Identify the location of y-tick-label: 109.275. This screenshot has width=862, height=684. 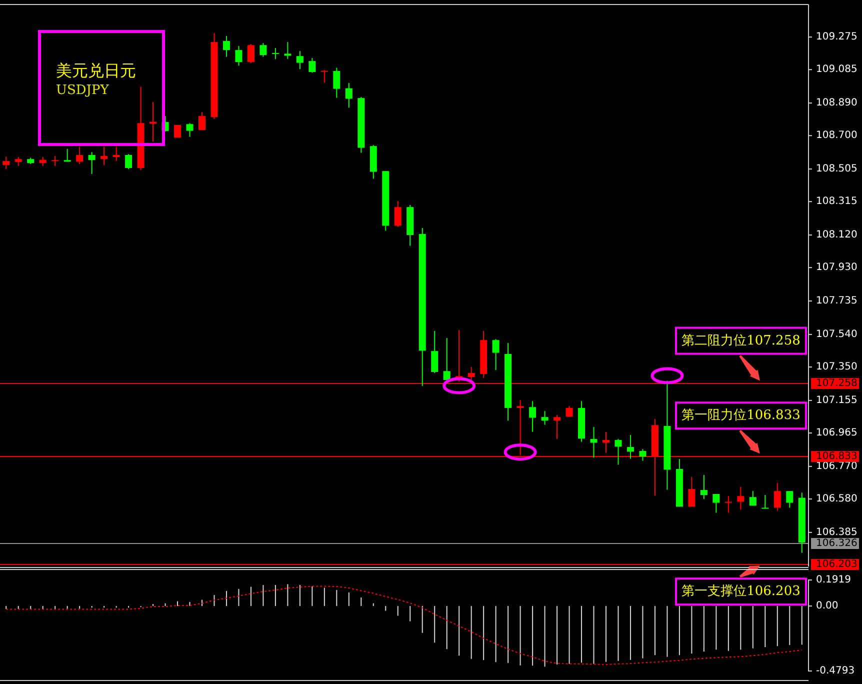
(837, 37).